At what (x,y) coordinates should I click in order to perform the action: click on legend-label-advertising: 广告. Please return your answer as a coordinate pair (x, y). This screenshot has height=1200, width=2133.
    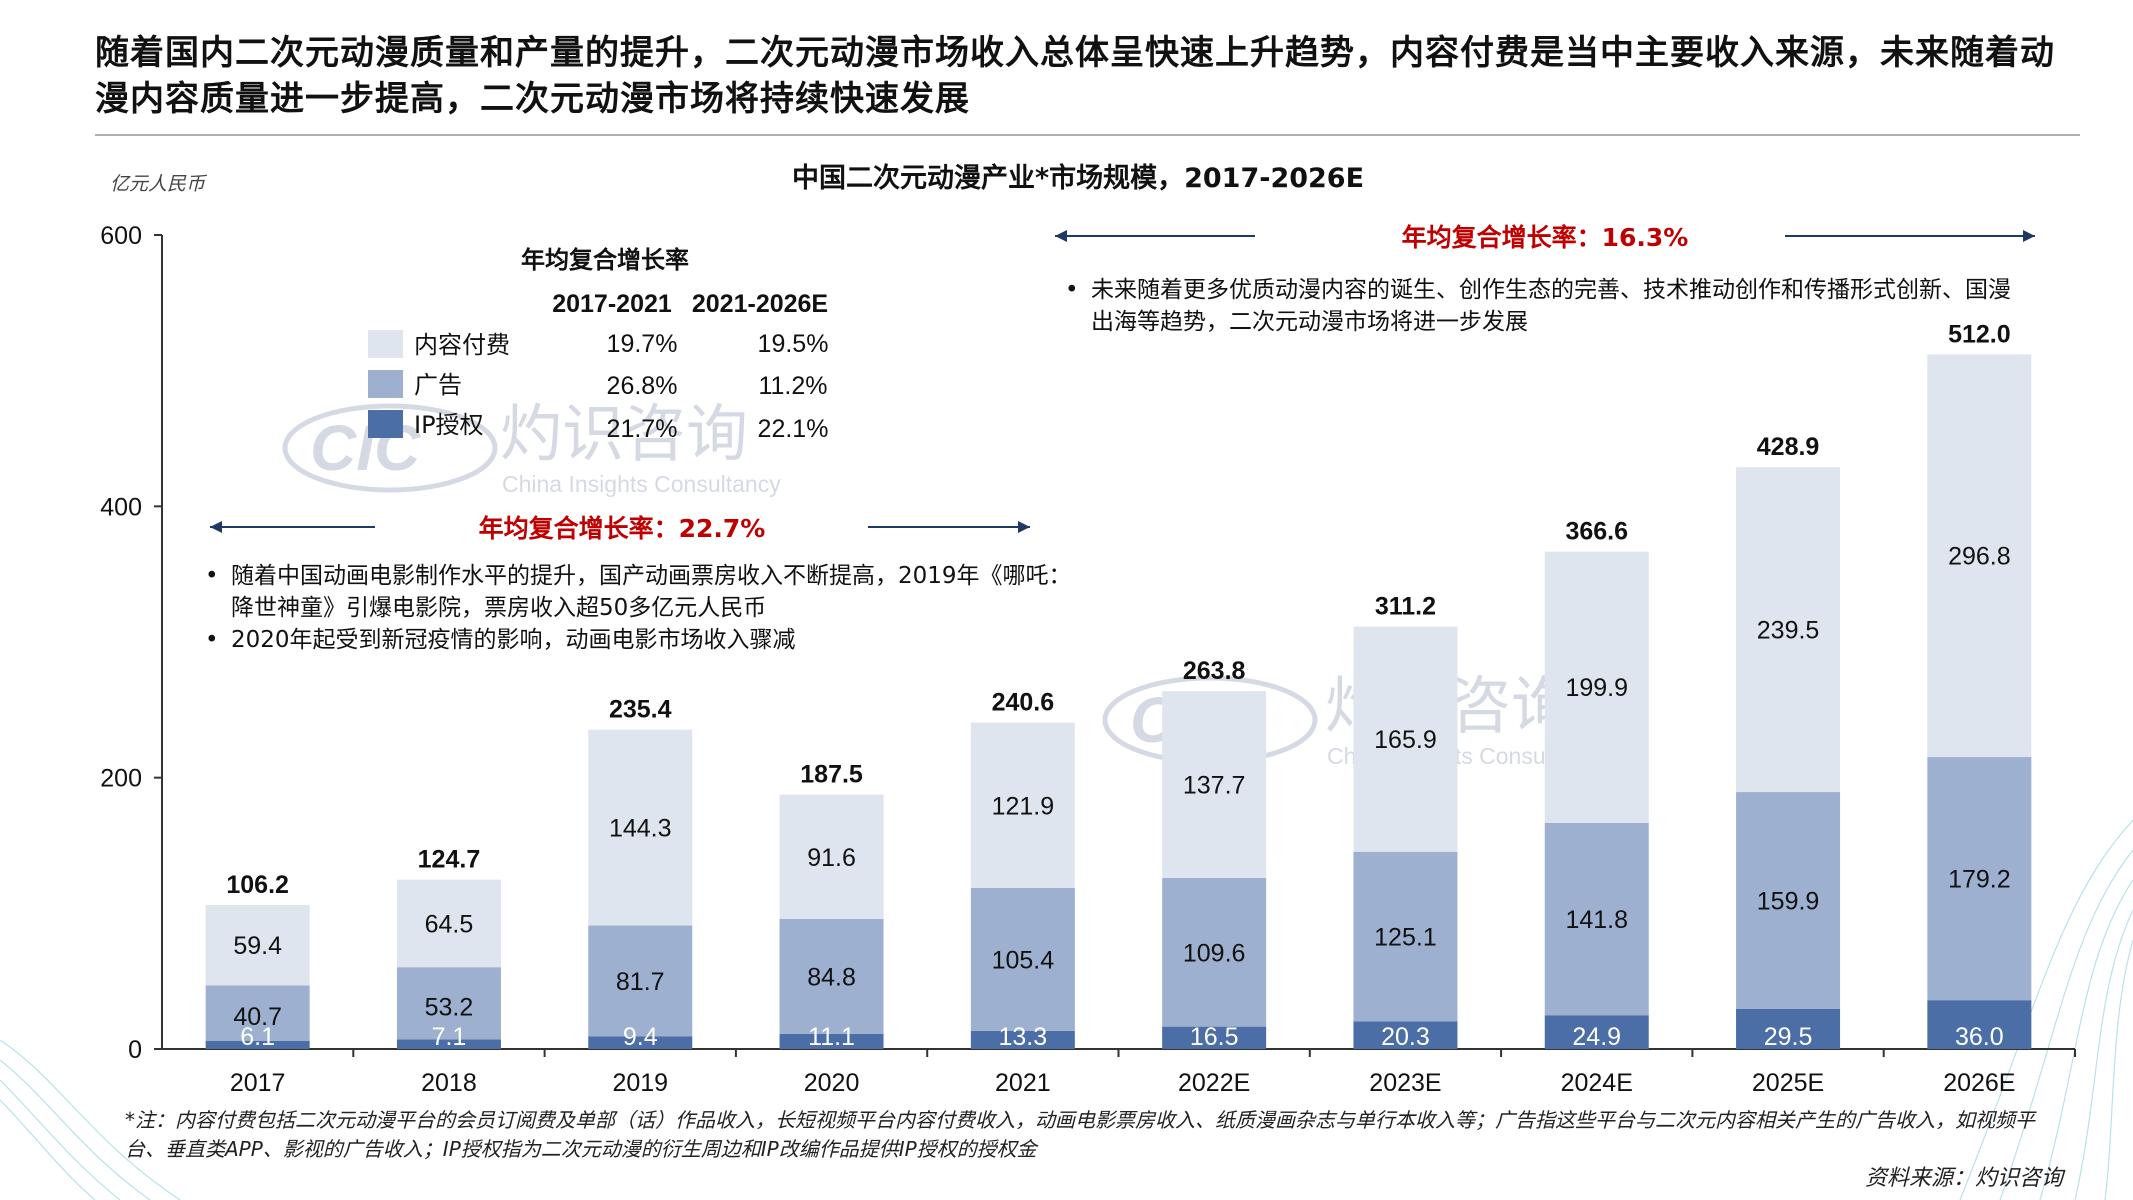
    Looking at the image, I should click on (438, 385).